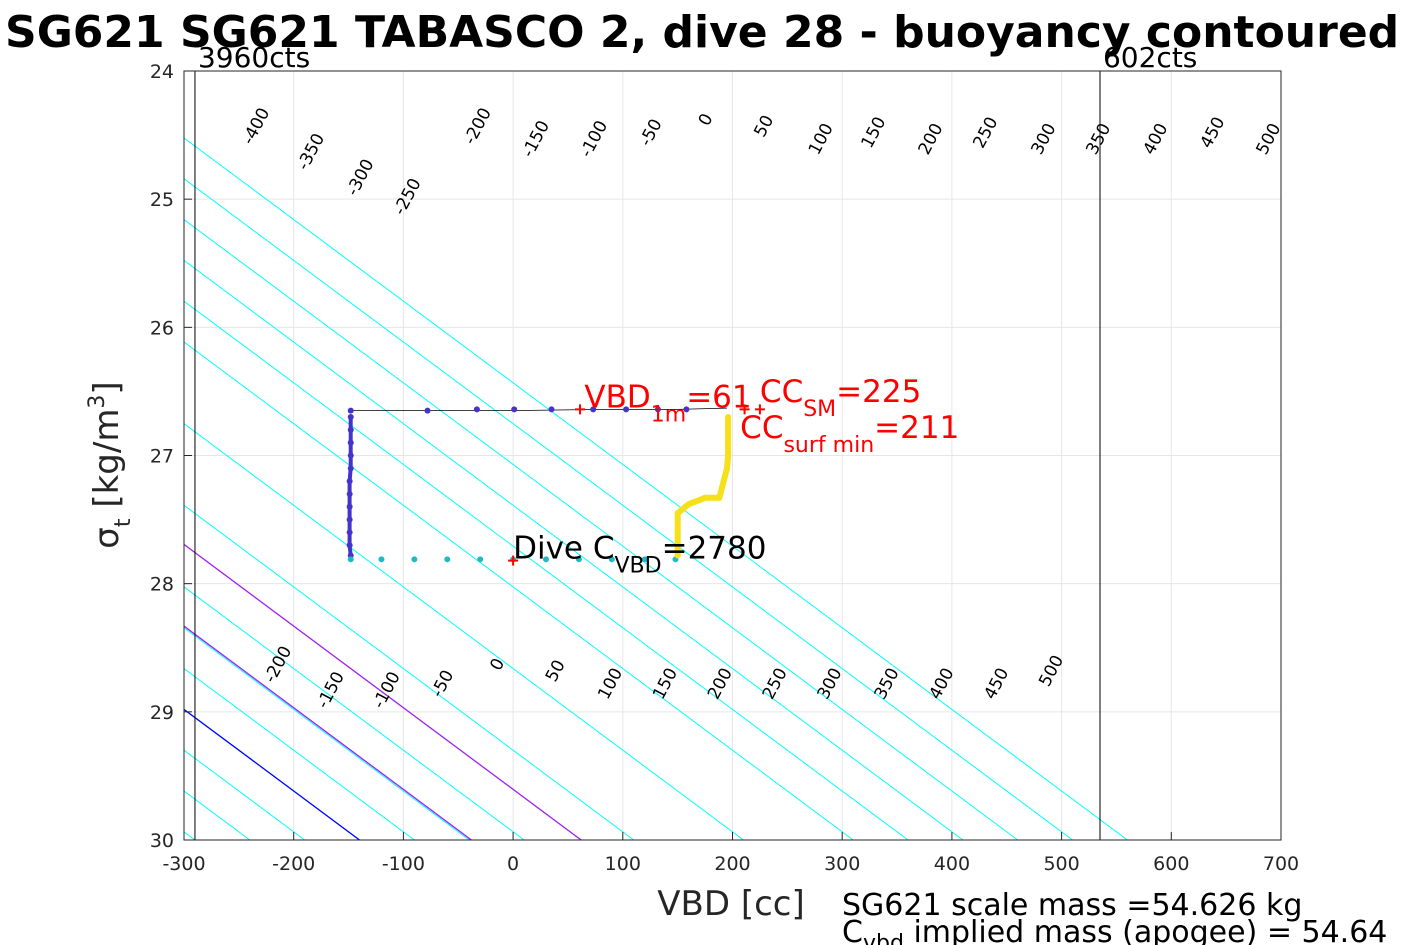  Describe the element at coordinates (638, 566) in the screenshot. I see `annotation-divec-sub: VBD` at that location.